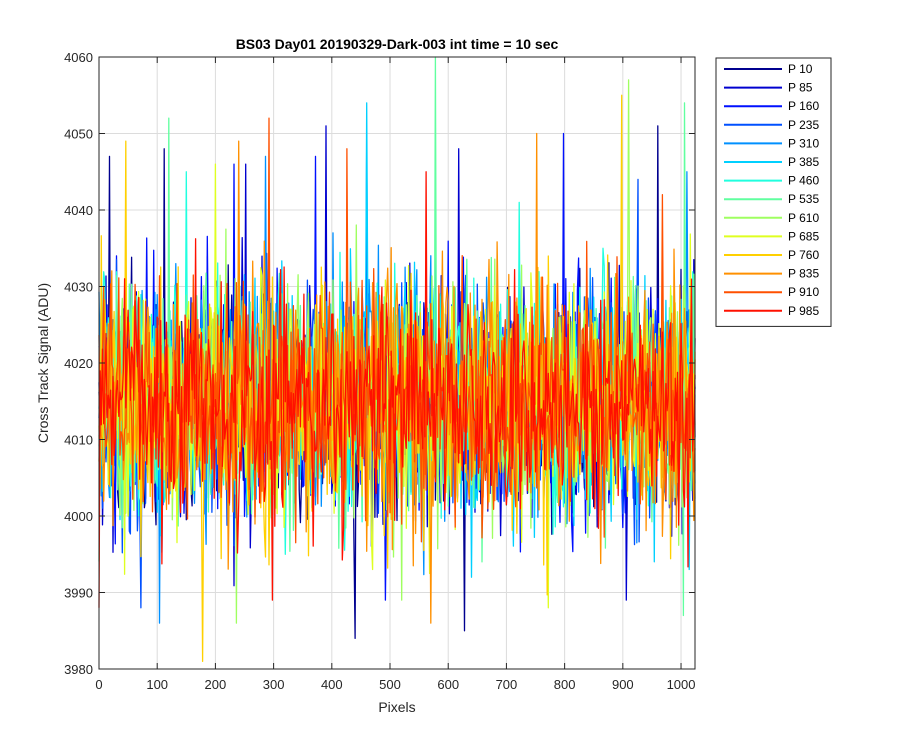  Describe the element at coordinates (803, 236) in the screenshot. I see `legend-label: P 685` at that location.